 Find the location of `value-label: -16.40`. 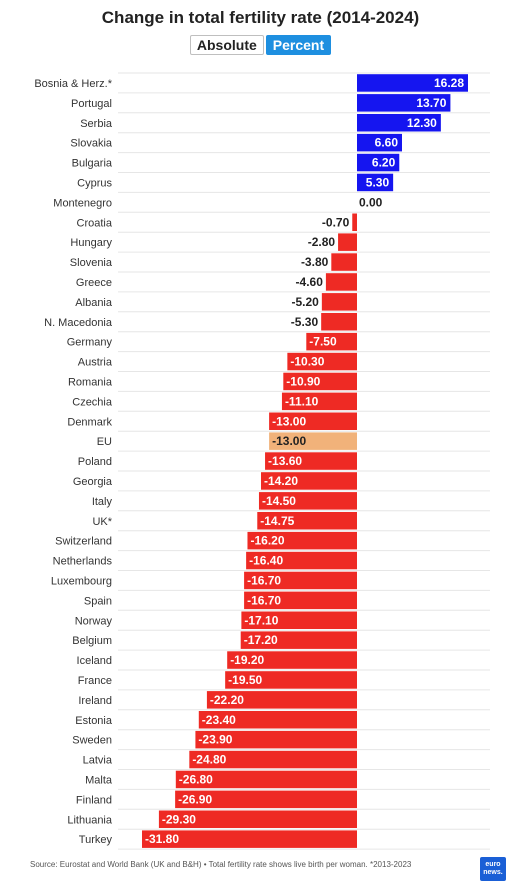

value-label: -16.40 is located at coordinates (266, 561).